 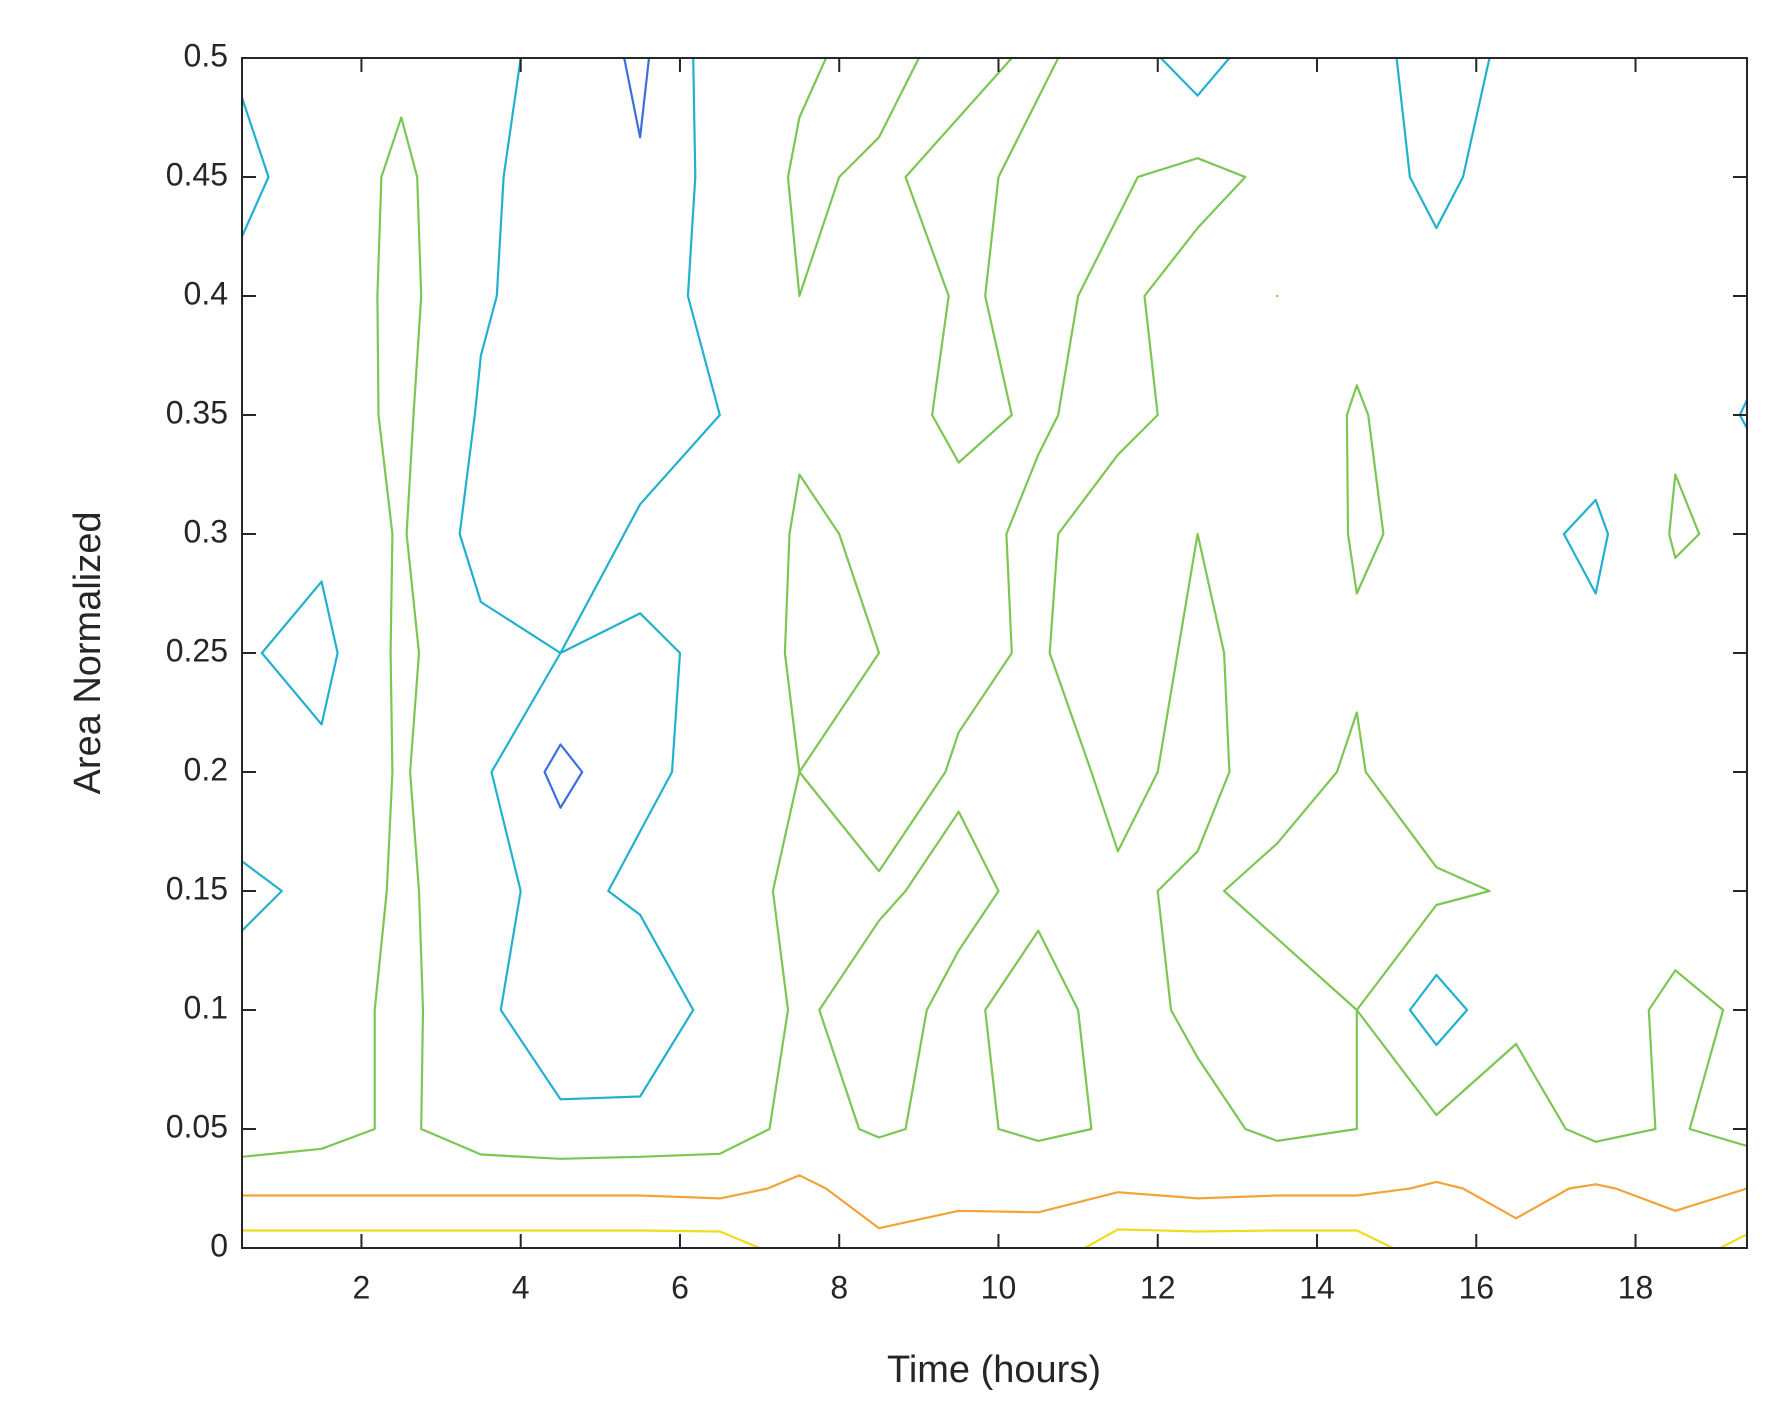 I want to click on y-tick-label: 0.5, so click(x=206, y=55).